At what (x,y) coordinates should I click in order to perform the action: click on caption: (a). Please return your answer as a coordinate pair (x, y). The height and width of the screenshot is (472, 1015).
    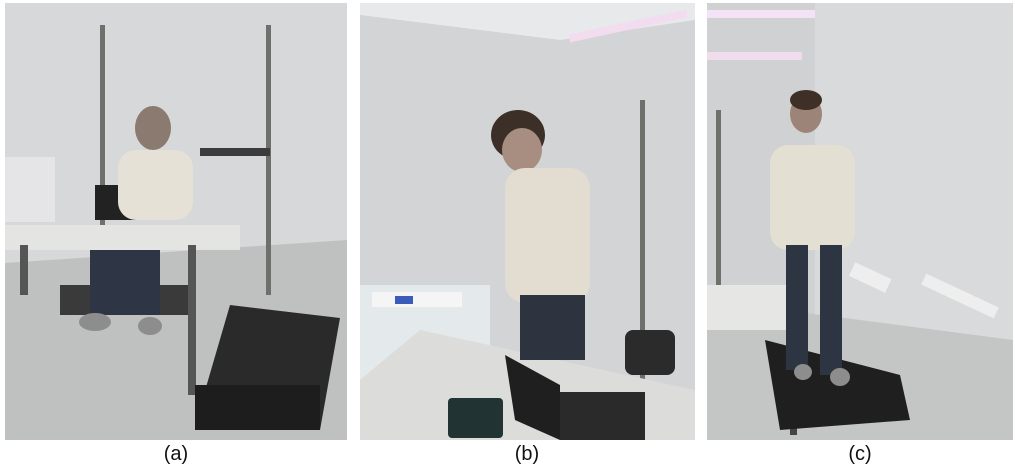
    Looking at the image, I should click on (176, 454).